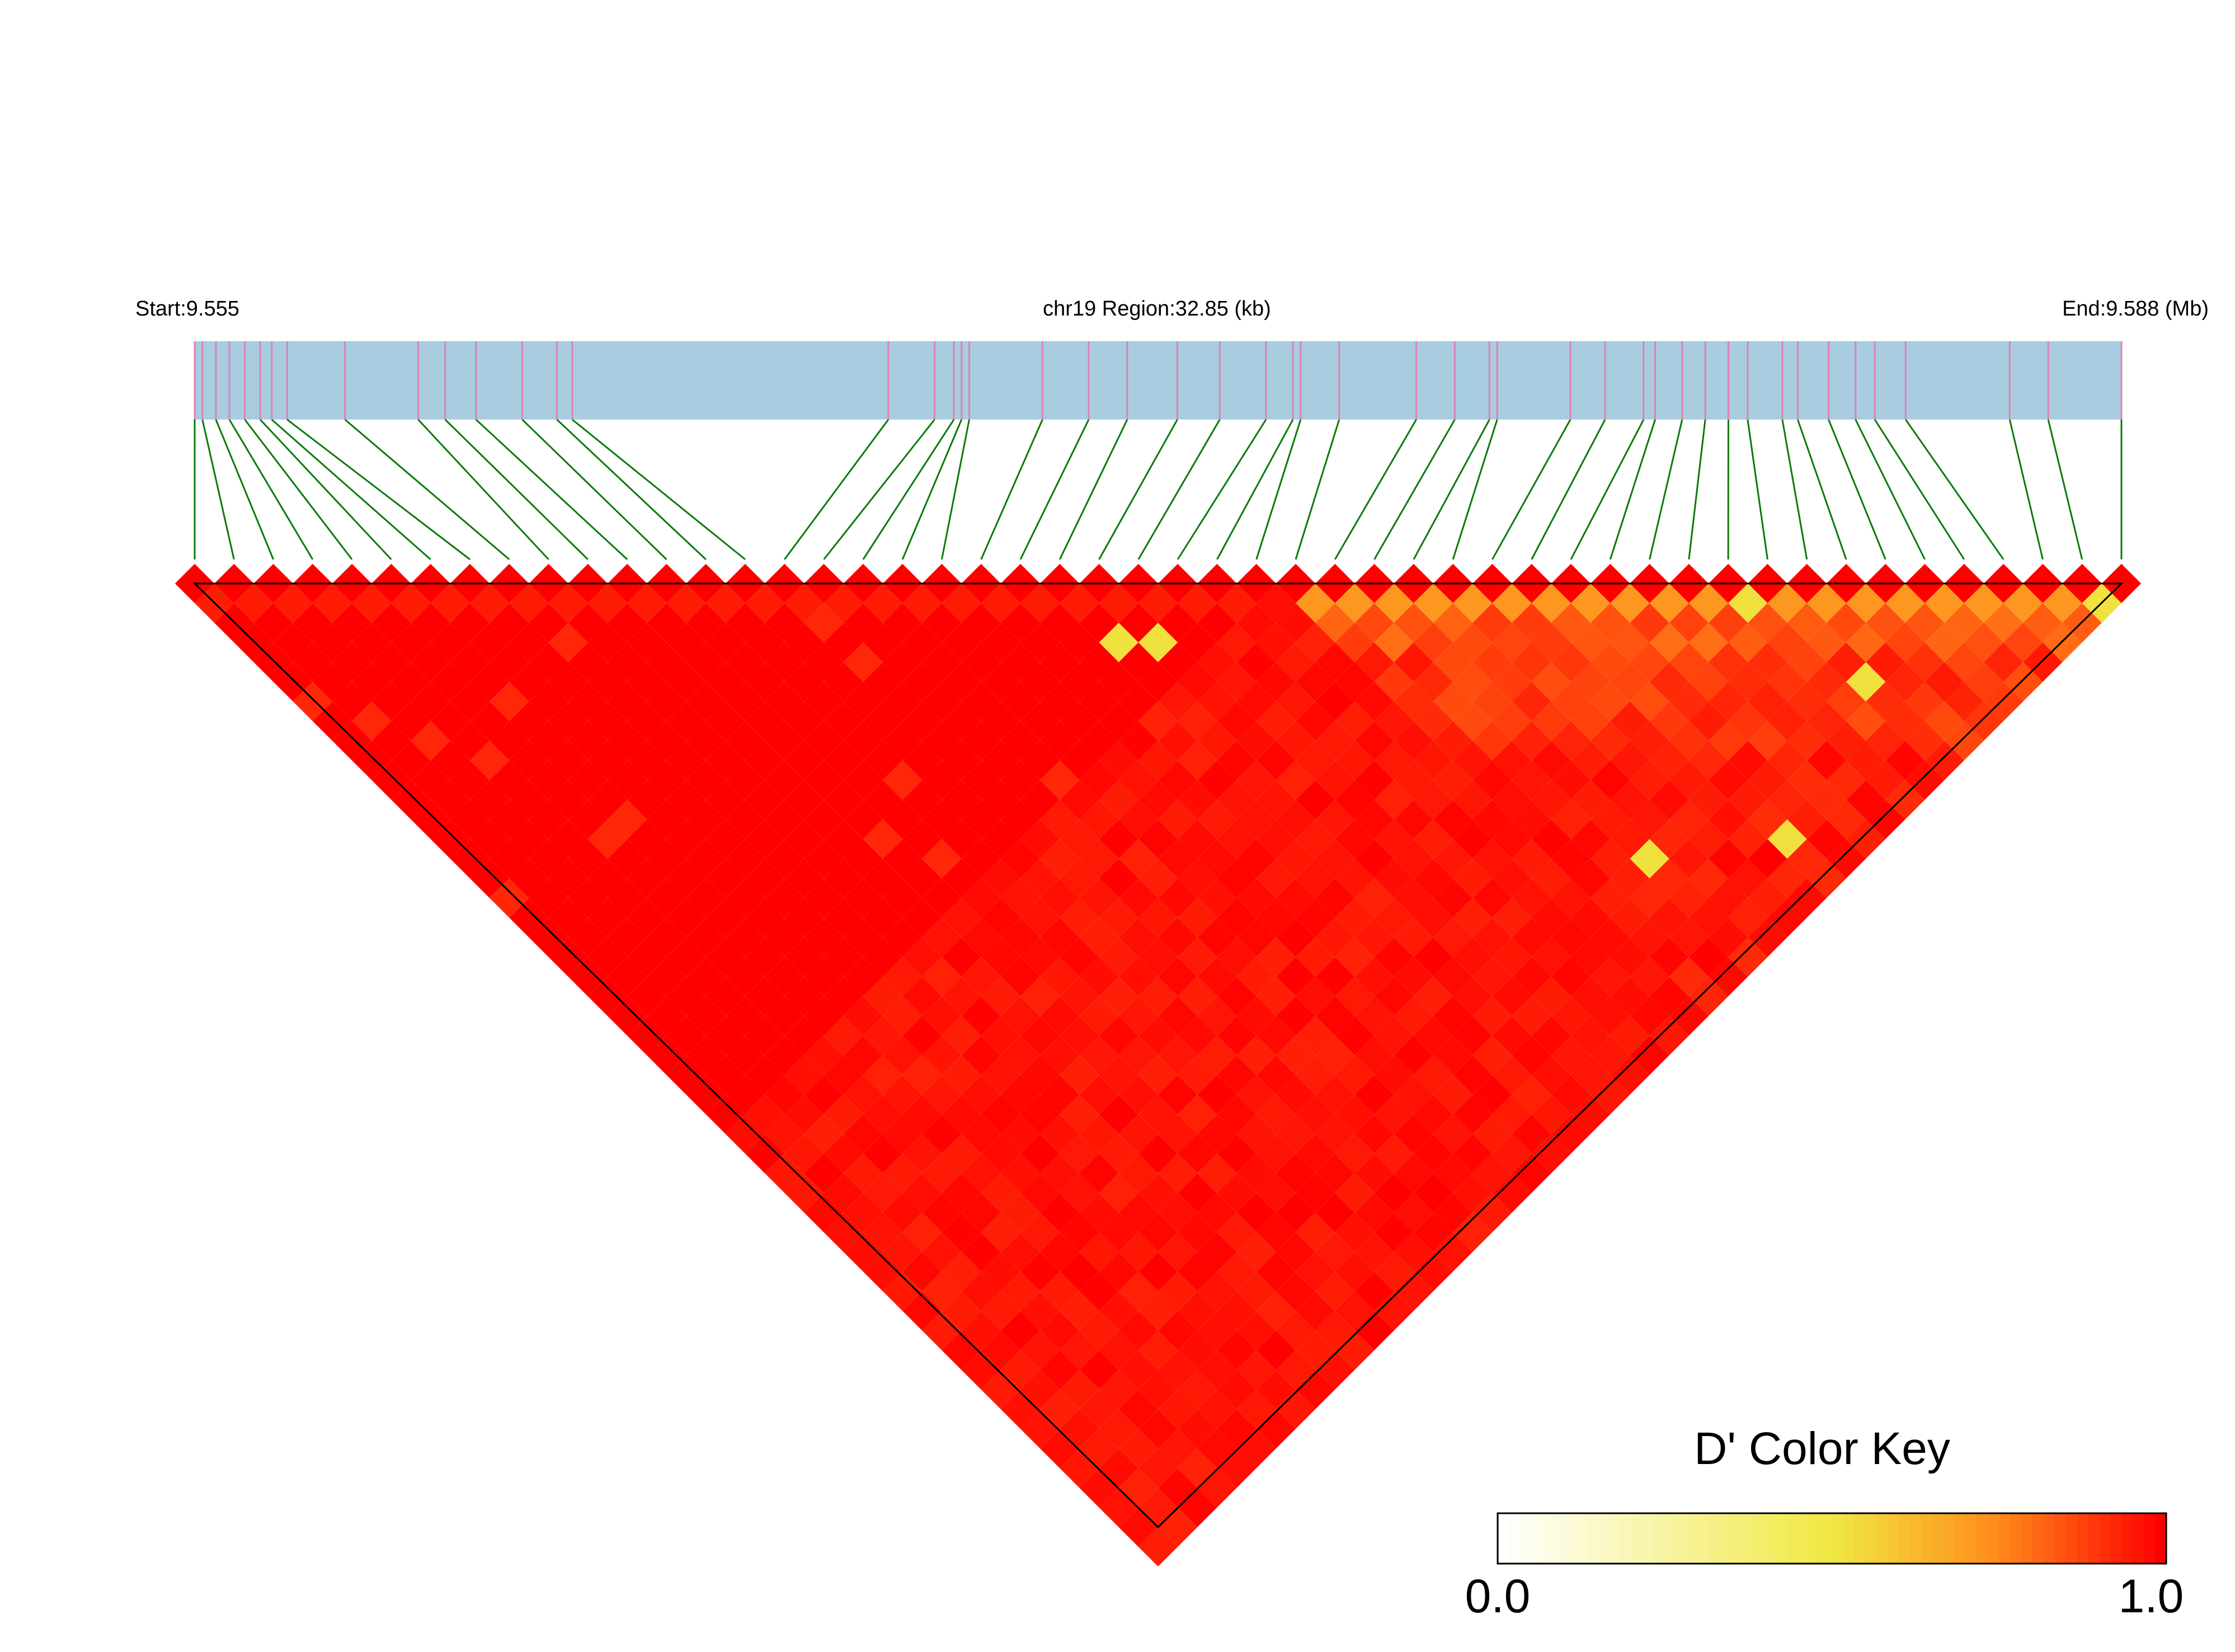 This screenshot has width=2235, height=1652. I want to click on color-key-gradient, so click(1832, 1539).